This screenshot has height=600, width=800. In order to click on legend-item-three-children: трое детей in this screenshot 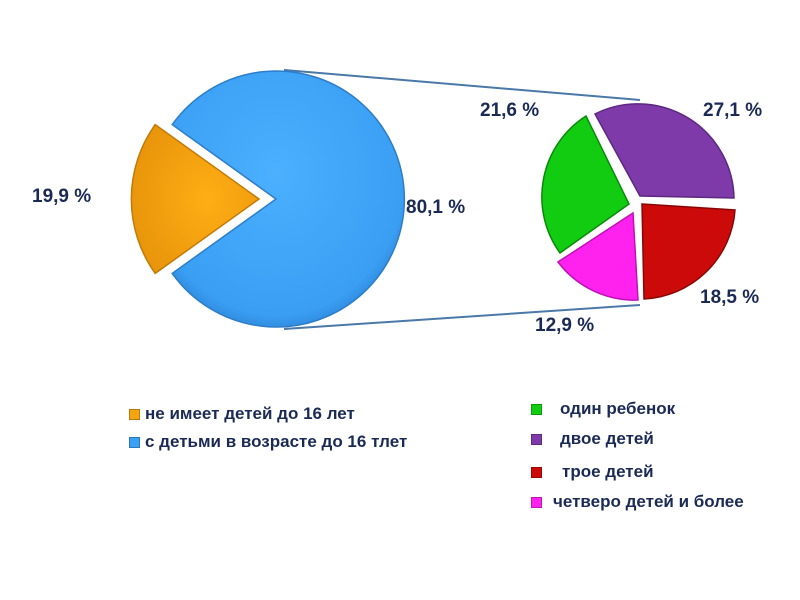, I will do `click(592, 472)`.